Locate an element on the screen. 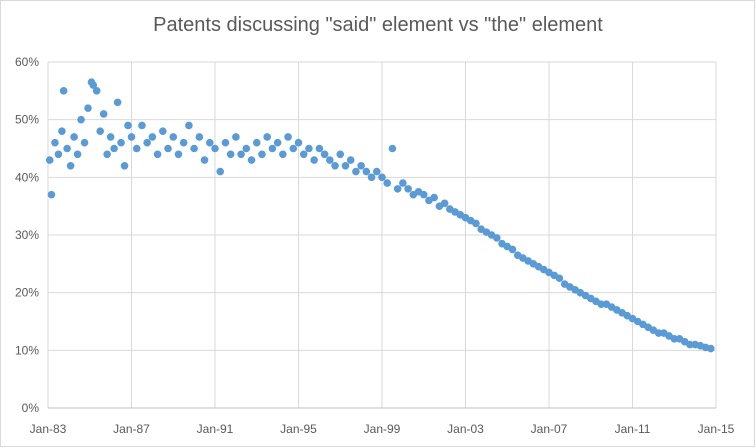 The width and height of the screenshot is (756, 448). y-tick-label: 20% is located at coordinates (27, 293).